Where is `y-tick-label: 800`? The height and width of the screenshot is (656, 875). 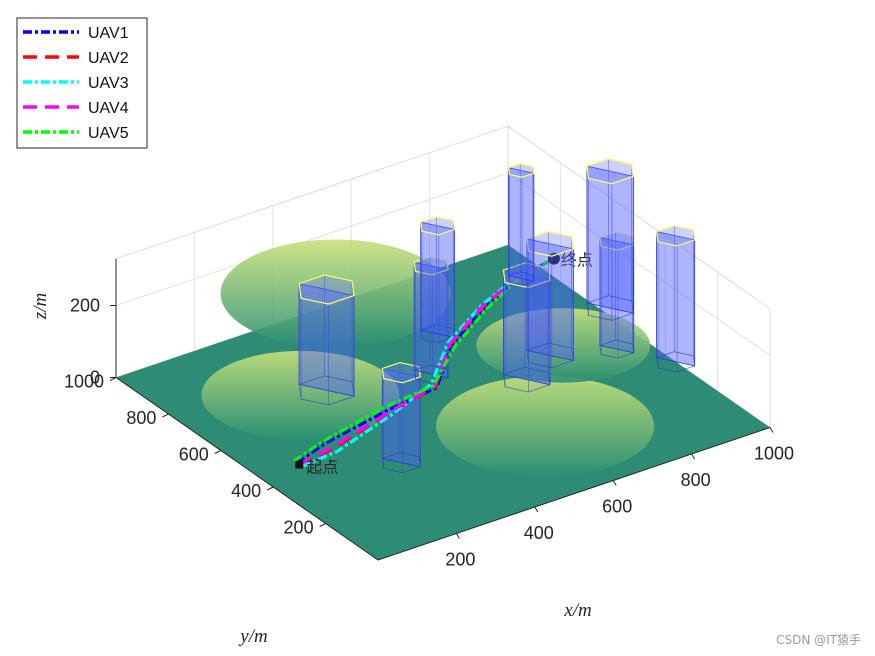 y-tick-label: 800 is located at coordinates (141, 418).